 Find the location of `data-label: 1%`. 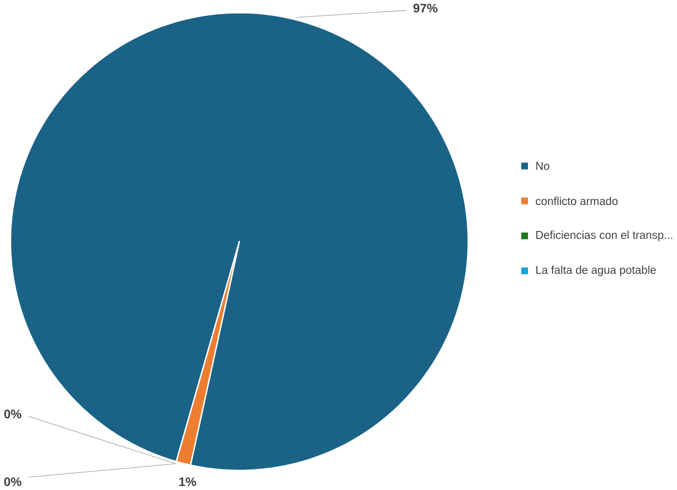

data-label: 1% is located at coordinates (187, 481).